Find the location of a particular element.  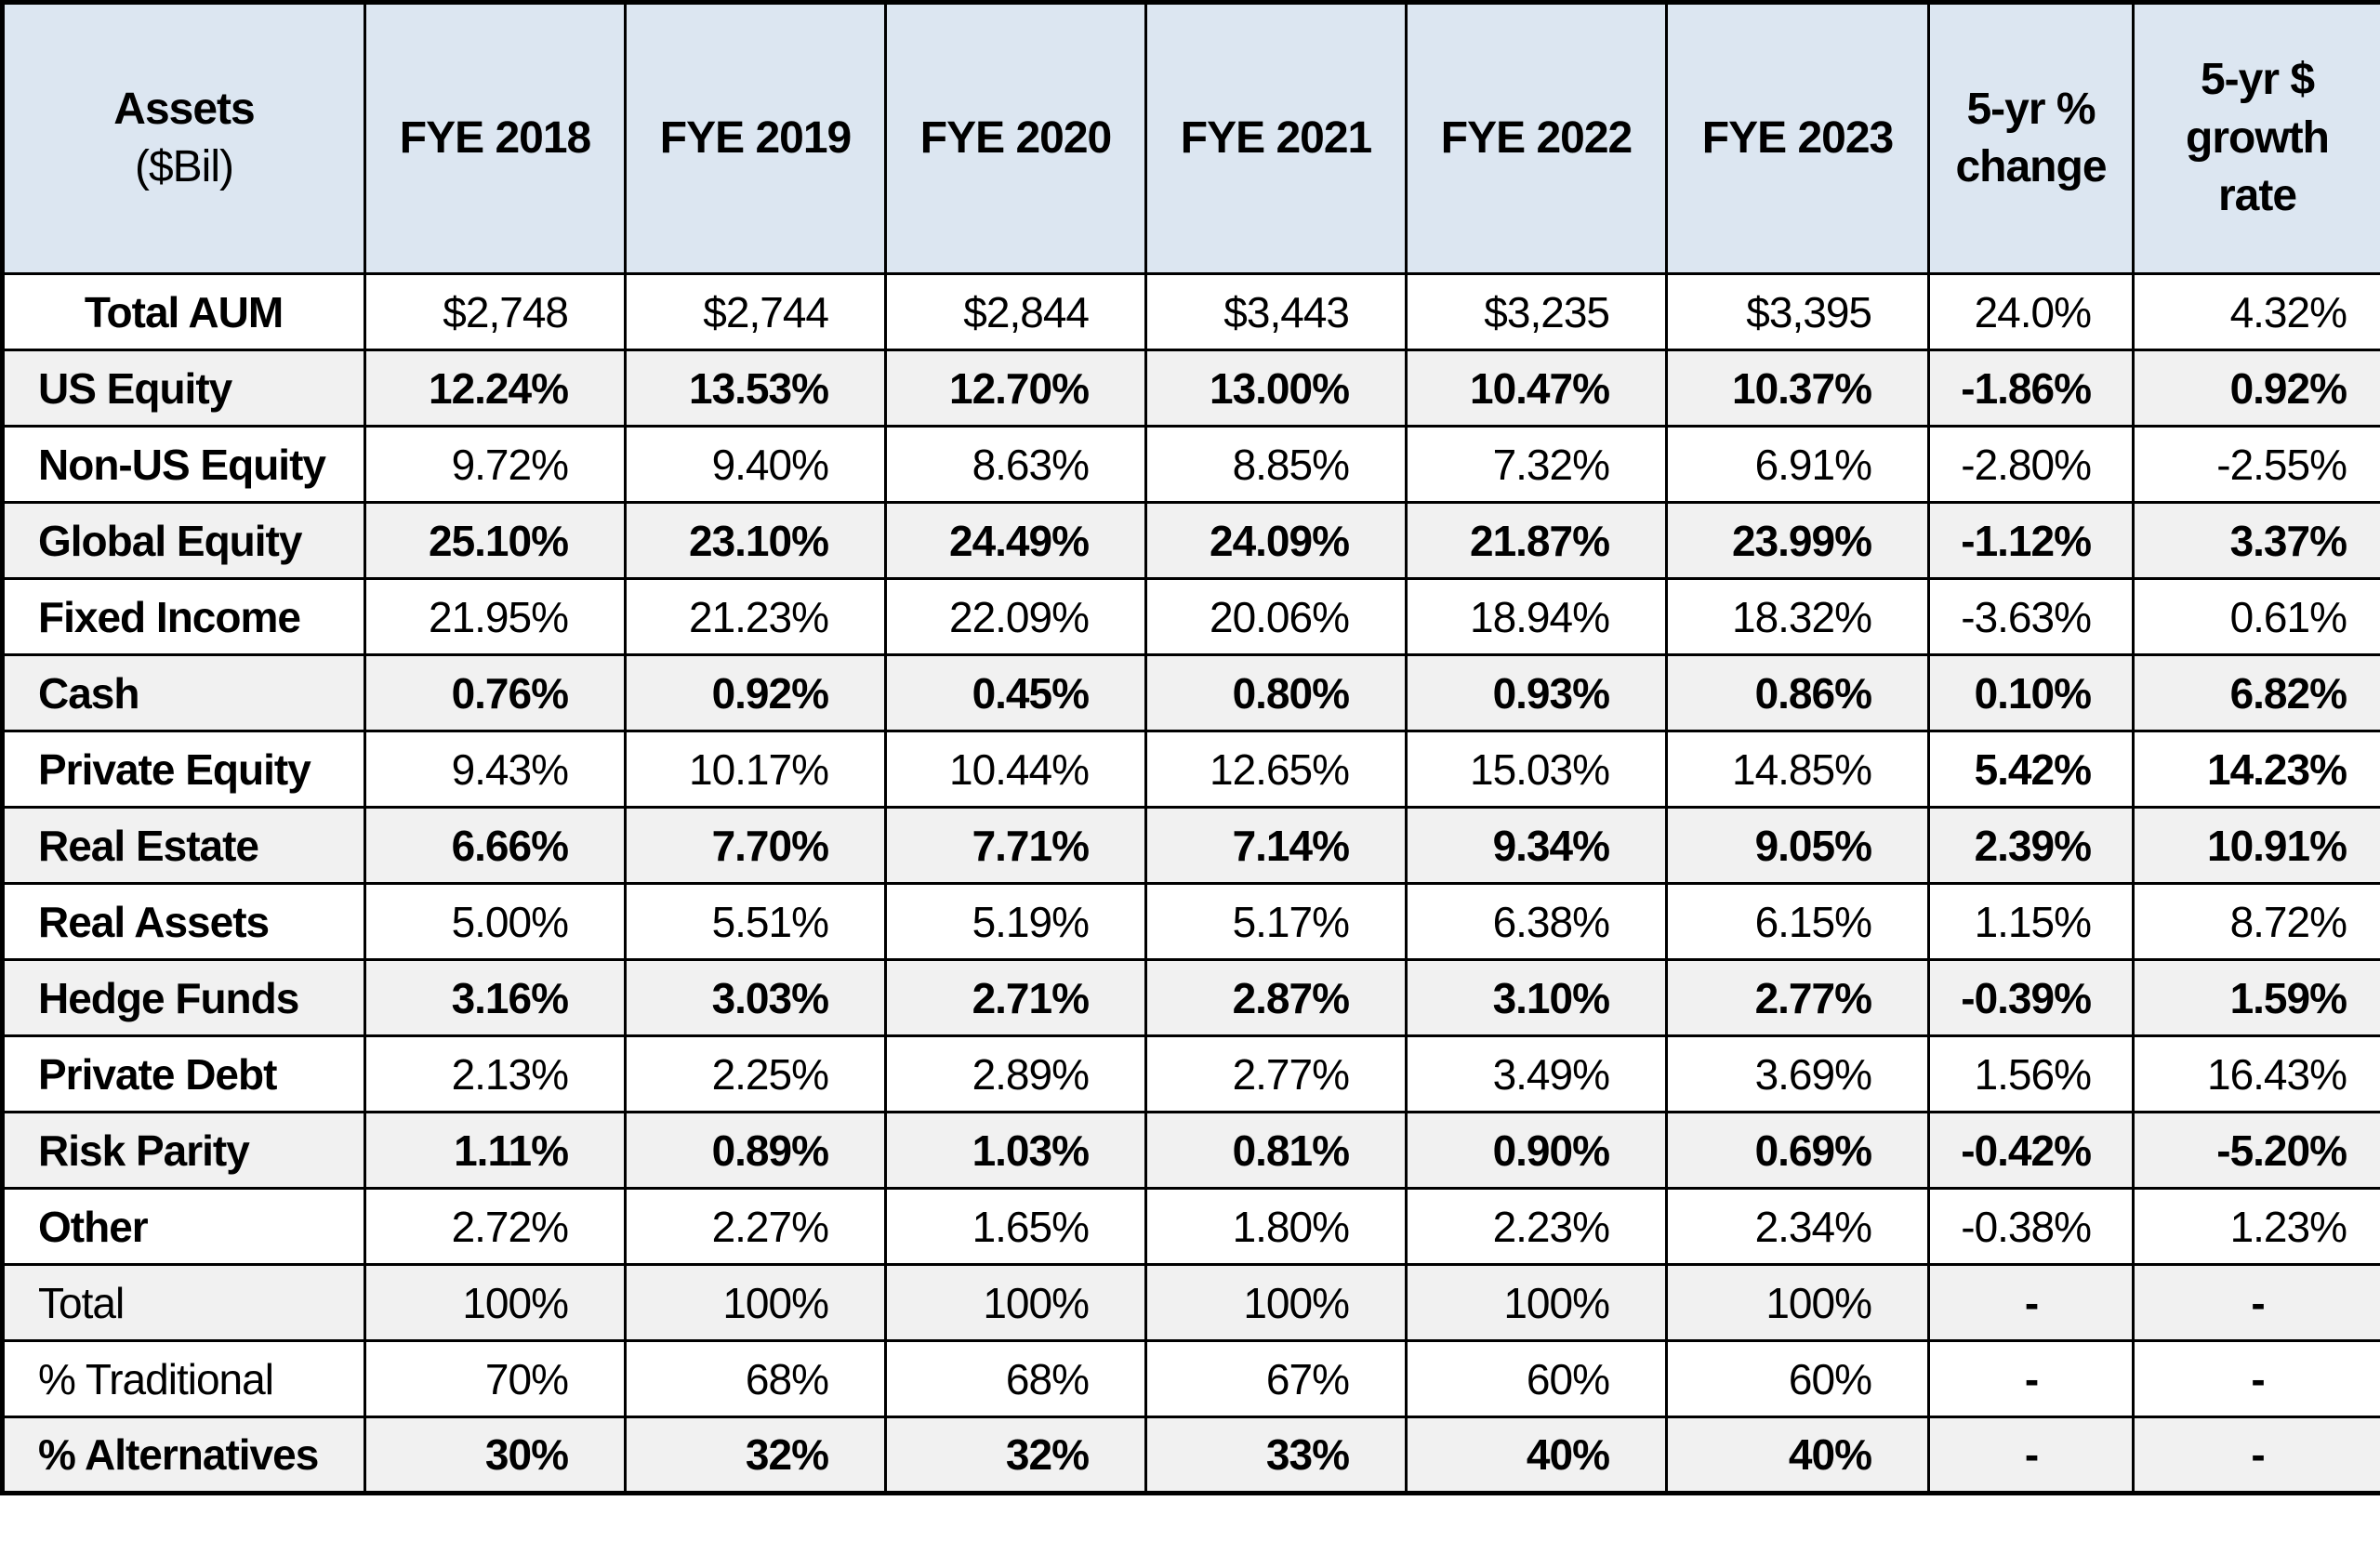

cell-value: 1.80% is located at coordinates (1276, 1226).